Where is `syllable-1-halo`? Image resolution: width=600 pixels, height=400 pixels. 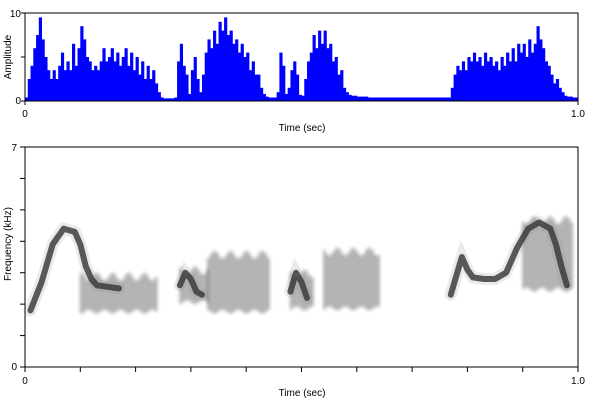
syllable-1-halo is located at coordinates (74, 269).